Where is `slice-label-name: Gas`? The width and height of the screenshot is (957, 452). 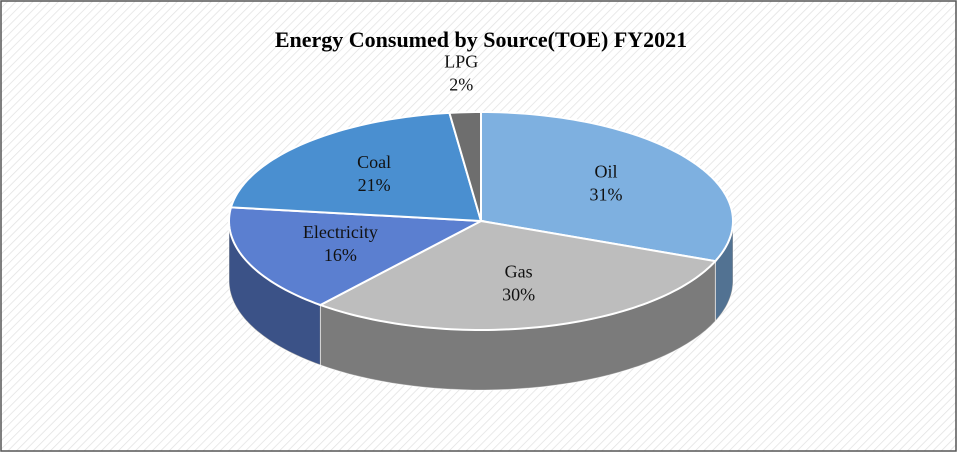 slice-label-name: Gas is located at coordinates (519, 271).